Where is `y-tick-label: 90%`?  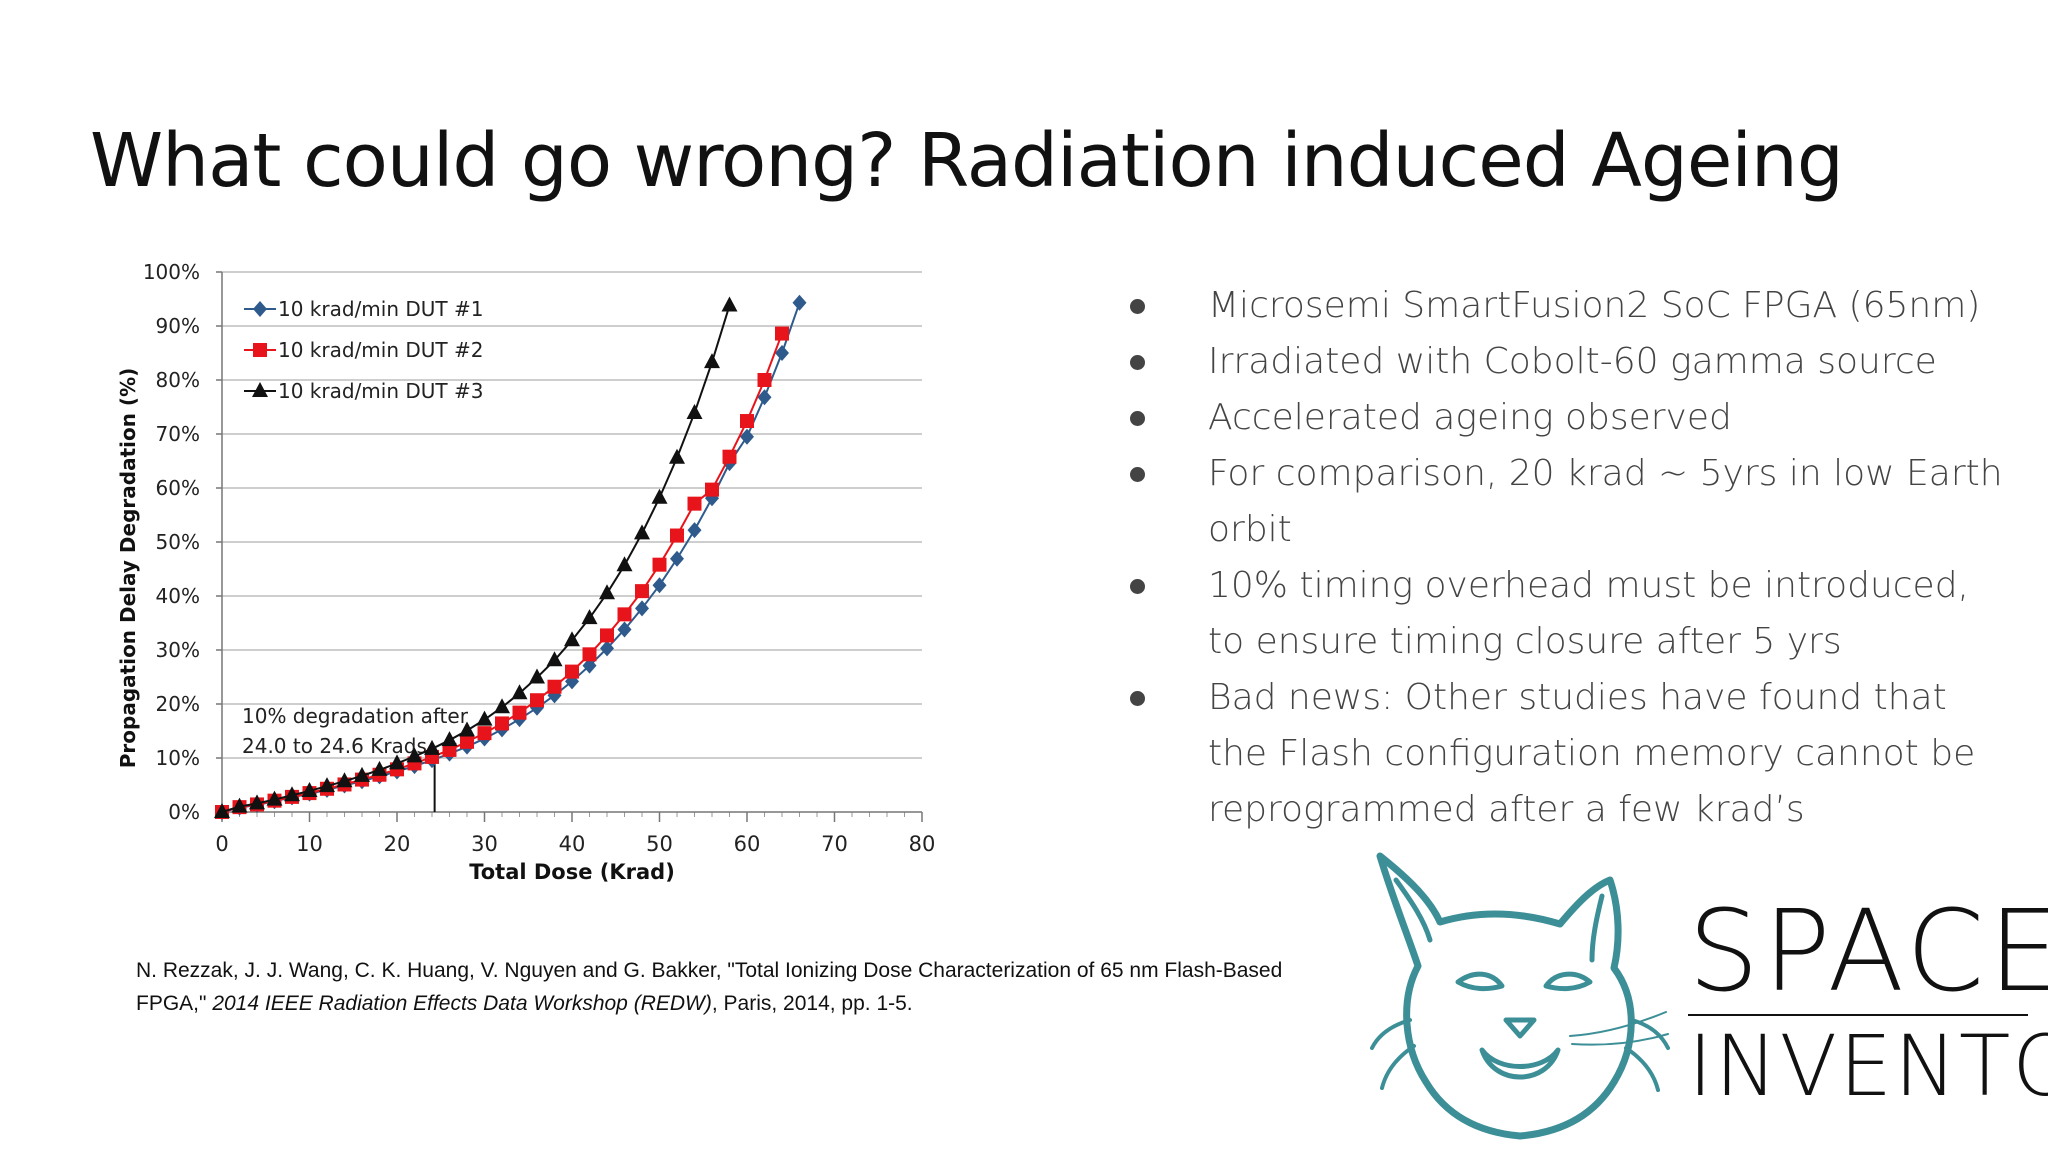 y-tick-label: 90% is located at coordinates (178, 326).